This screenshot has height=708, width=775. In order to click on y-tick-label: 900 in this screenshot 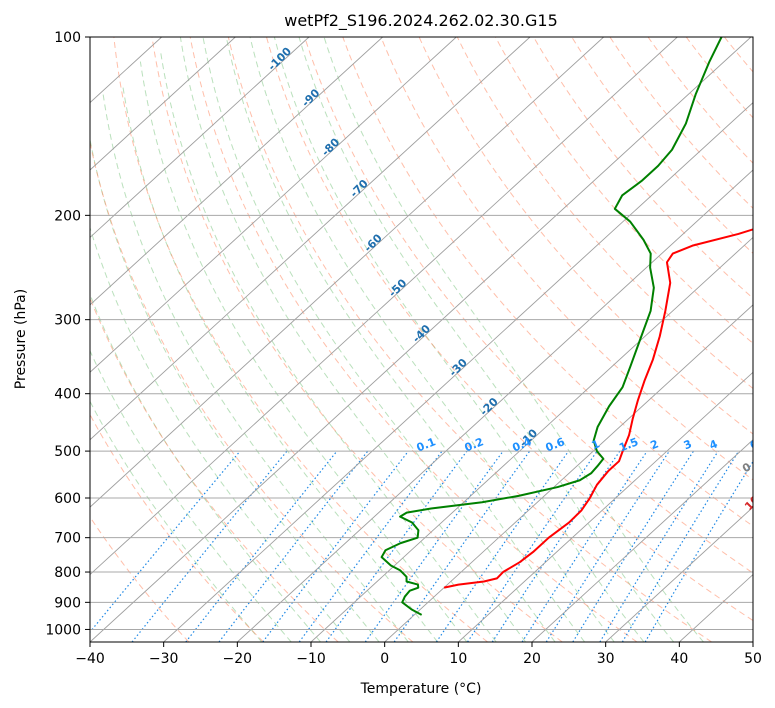, I will do `click(67, 603)`.